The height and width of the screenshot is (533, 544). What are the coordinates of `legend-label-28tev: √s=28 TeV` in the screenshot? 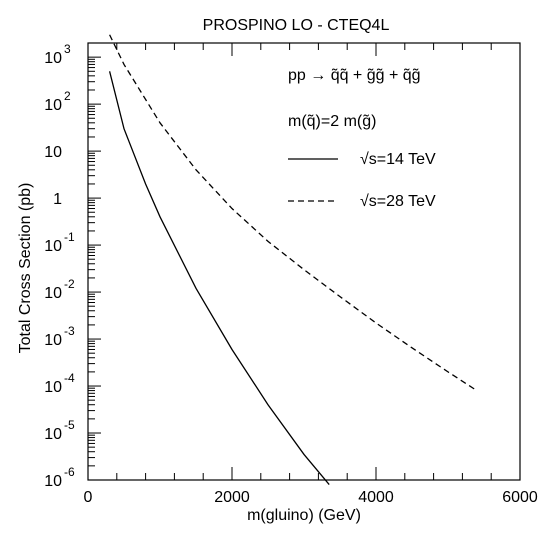 It's located at (398, 201).